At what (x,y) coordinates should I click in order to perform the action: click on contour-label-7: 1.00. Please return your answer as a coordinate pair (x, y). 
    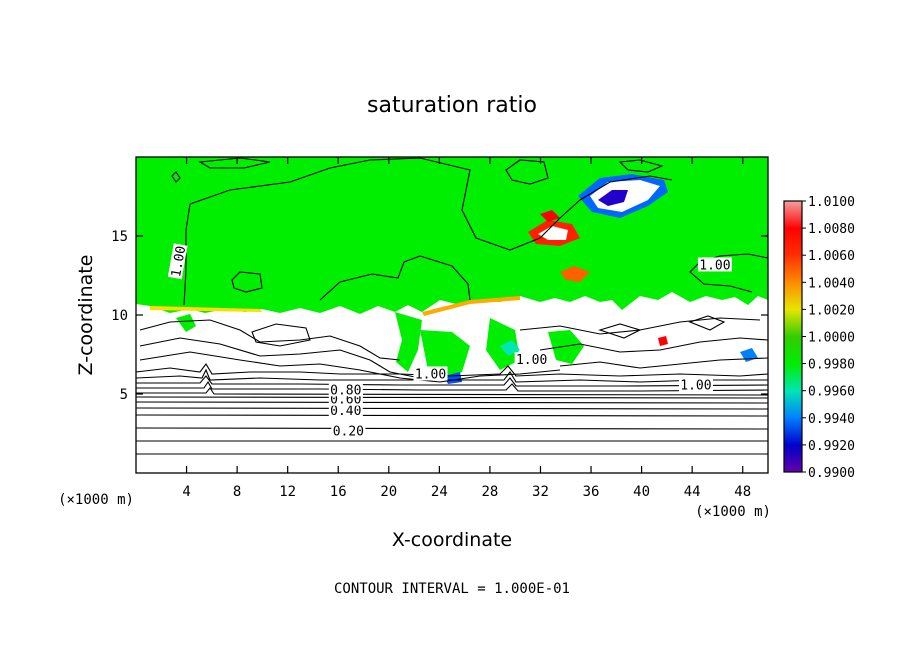
    Looking at the image, I should click on (430, 374).